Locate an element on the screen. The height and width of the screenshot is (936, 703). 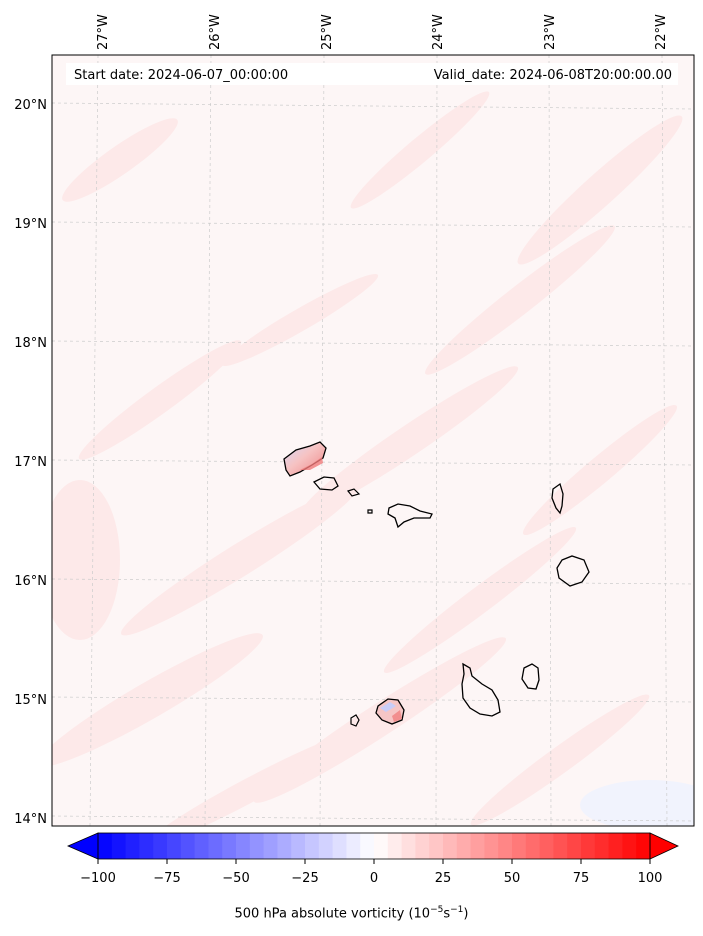
colorbar-segments is located at coordinates (374, 846).